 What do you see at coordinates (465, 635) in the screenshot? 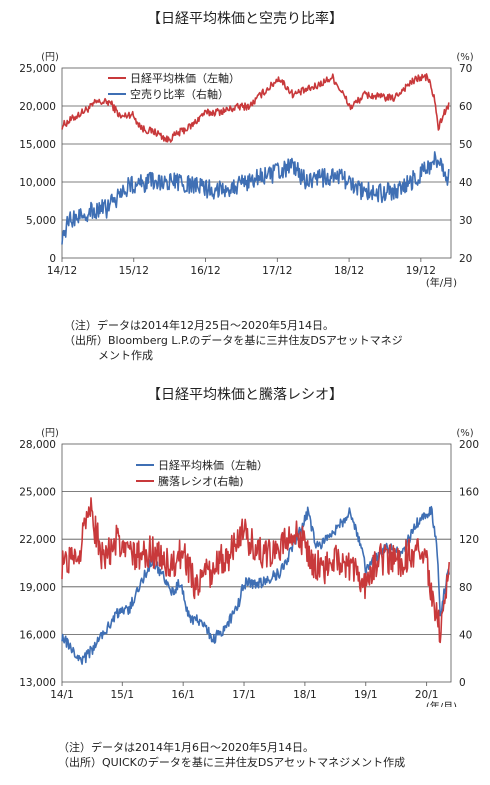
I see `chart-2-right-tick: 40` at bounding box center [465, 635].